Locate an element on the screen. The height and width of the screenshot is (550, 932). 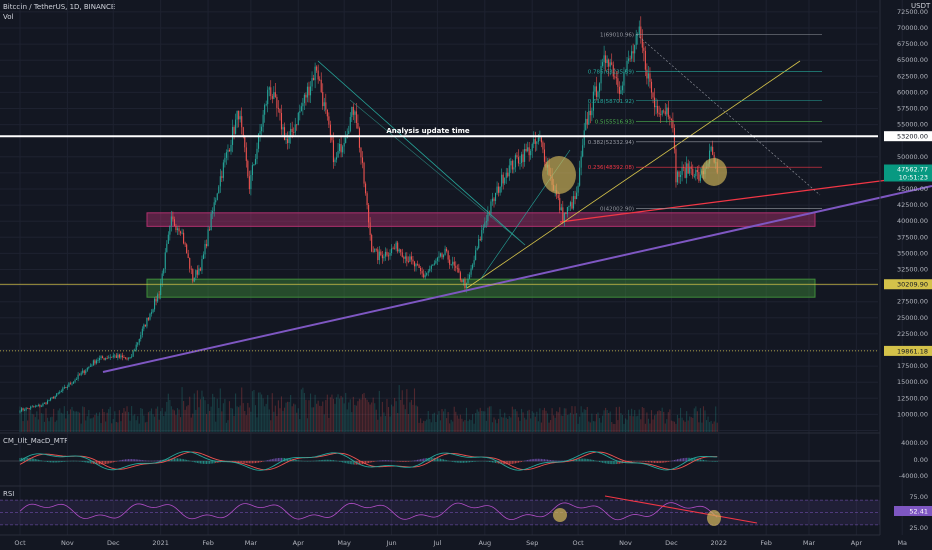
time-tick-label: May is located at coordinates (344, 543).